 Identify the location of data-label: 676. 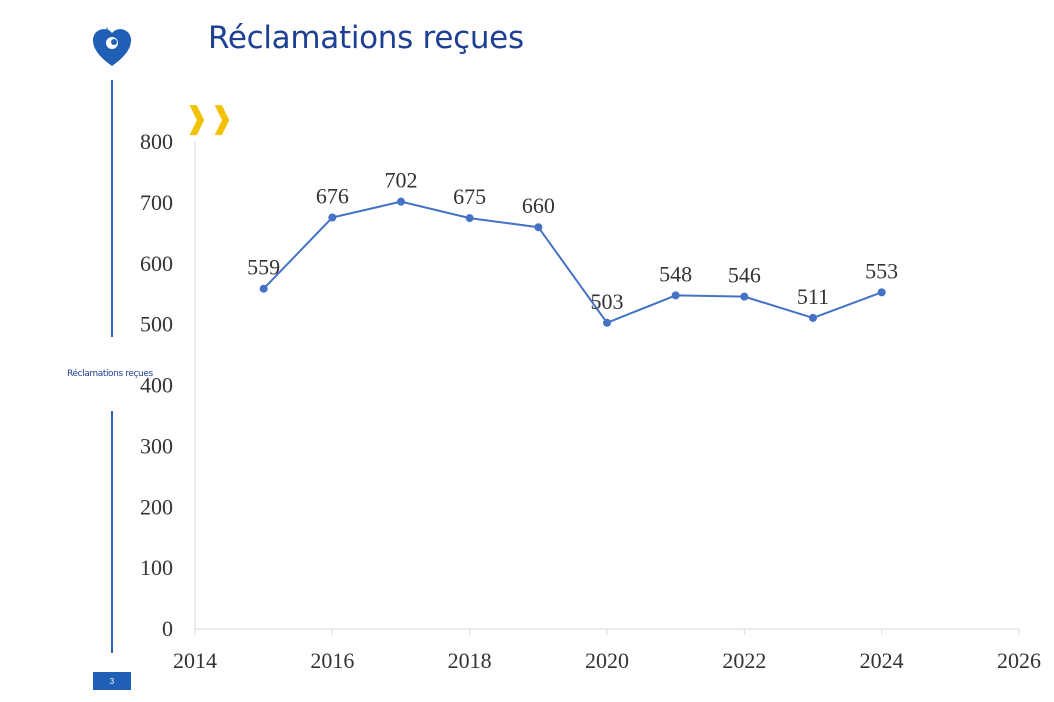
(332, 195).